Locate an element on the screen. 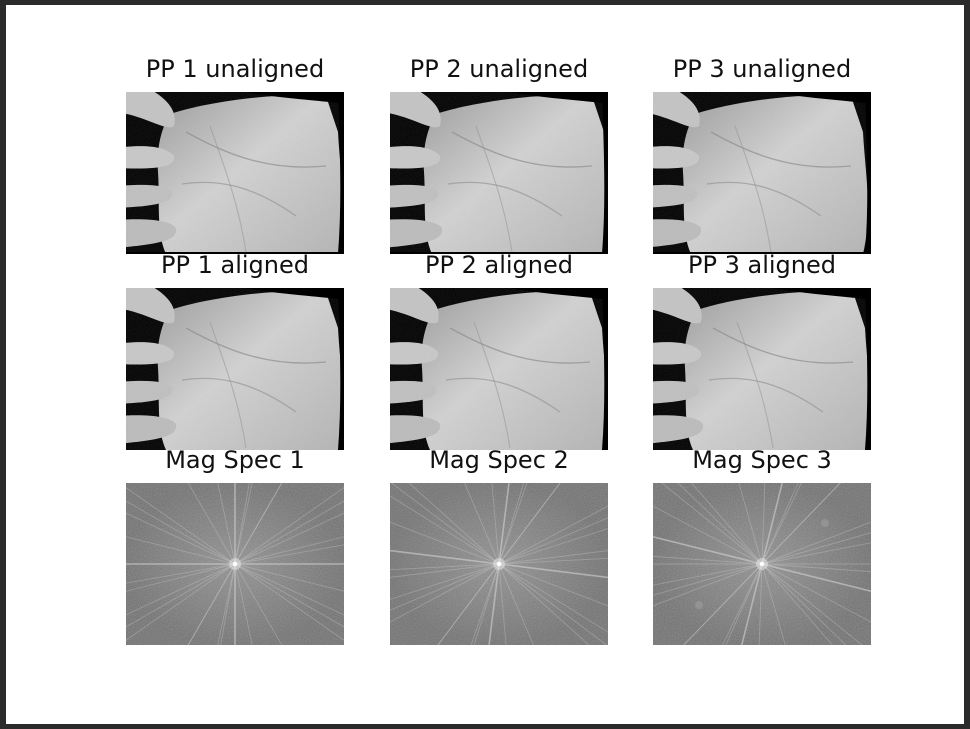 This screenshot has width=970, height=729. panel-title: PP 3 unaligned is located at coordinates (762, 69).